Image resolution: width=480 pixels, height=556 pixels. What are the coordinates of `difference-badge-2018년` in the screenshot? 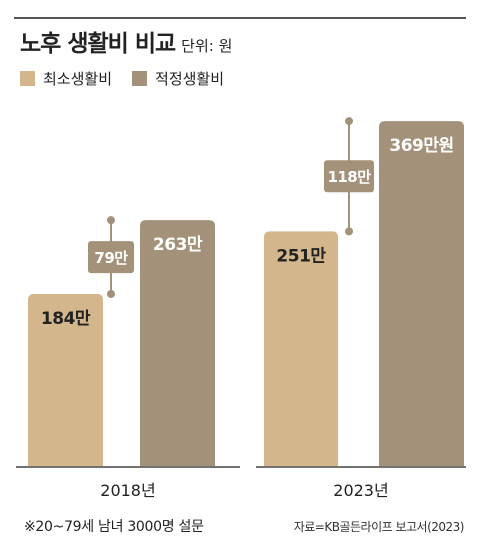 It's located at (111, 257).